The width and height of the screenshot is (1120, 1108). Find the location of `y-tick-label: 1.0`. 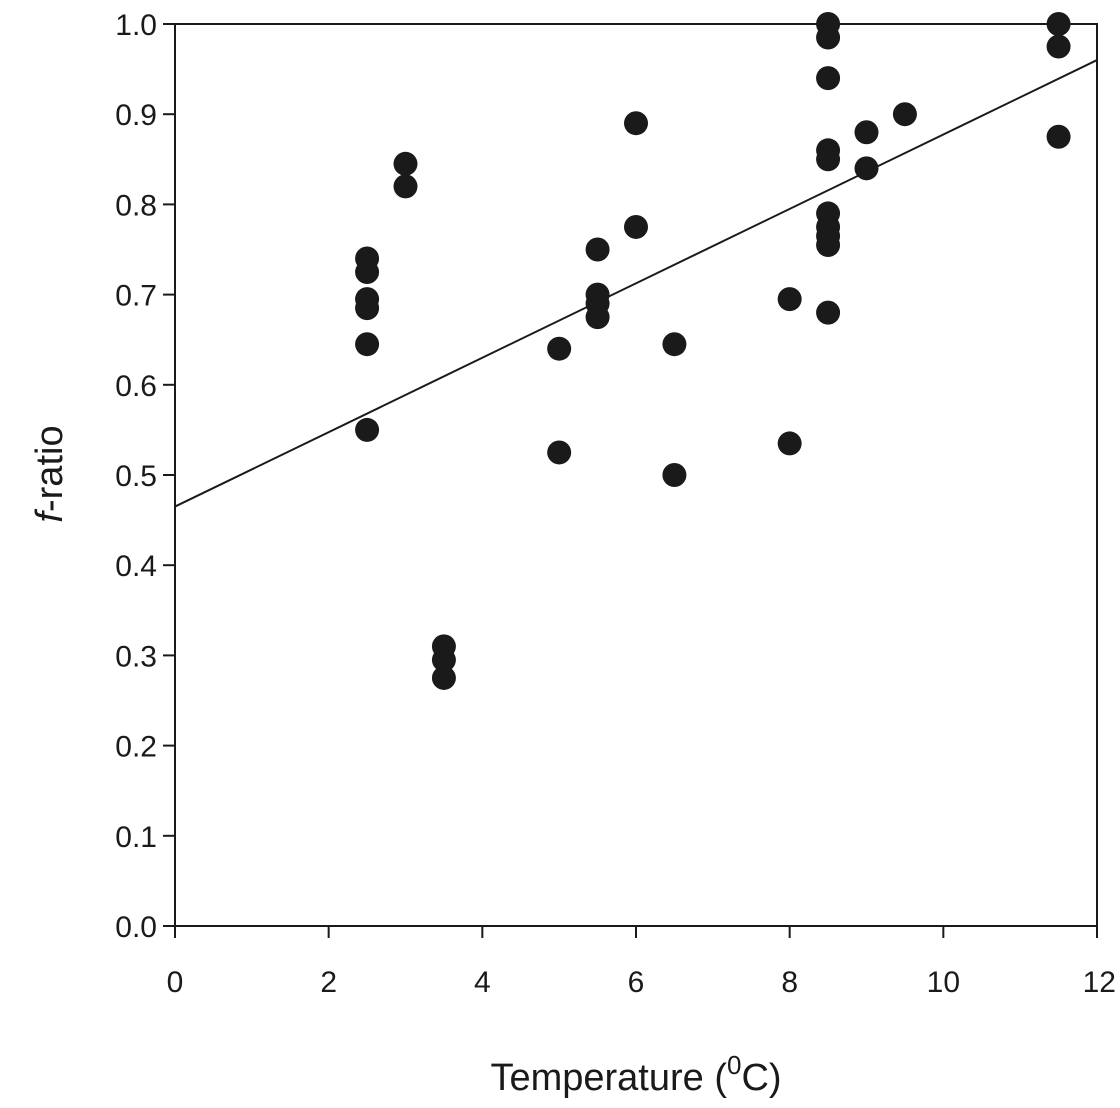

y-tick-label: 1.0 is located at coordinates (136, 25).